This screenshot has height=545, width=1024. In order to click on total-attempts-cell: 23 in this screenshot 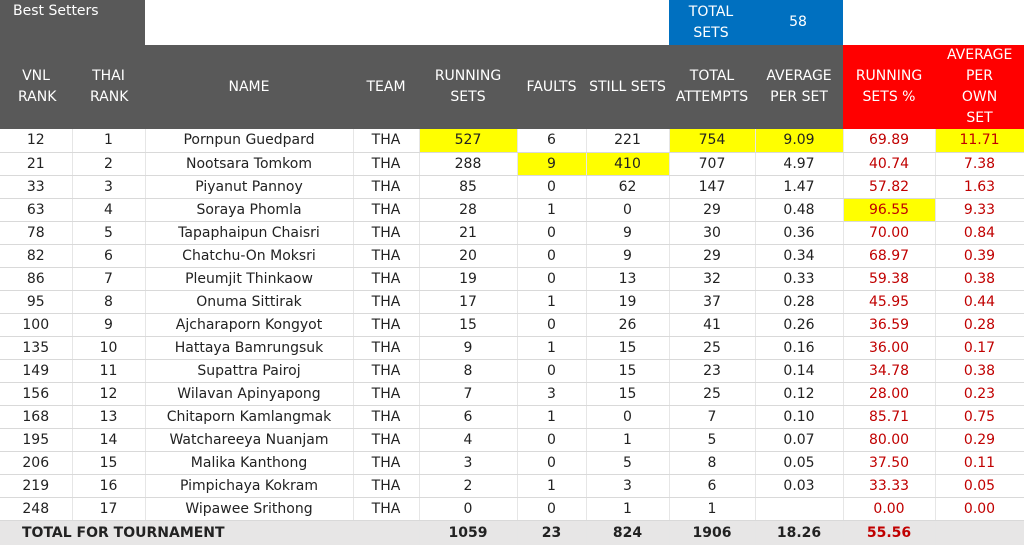, I will do `click(712, 371)`.